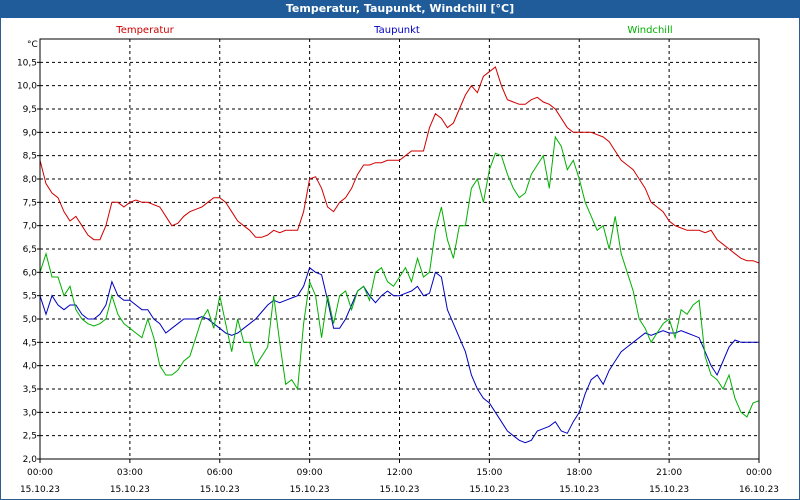 Image resolution: width=800 pixels, height=500 pixels. Describe the element at coordinates (30, 460) in the screenshot. I see `y-tick-label: 2,0` at that location.